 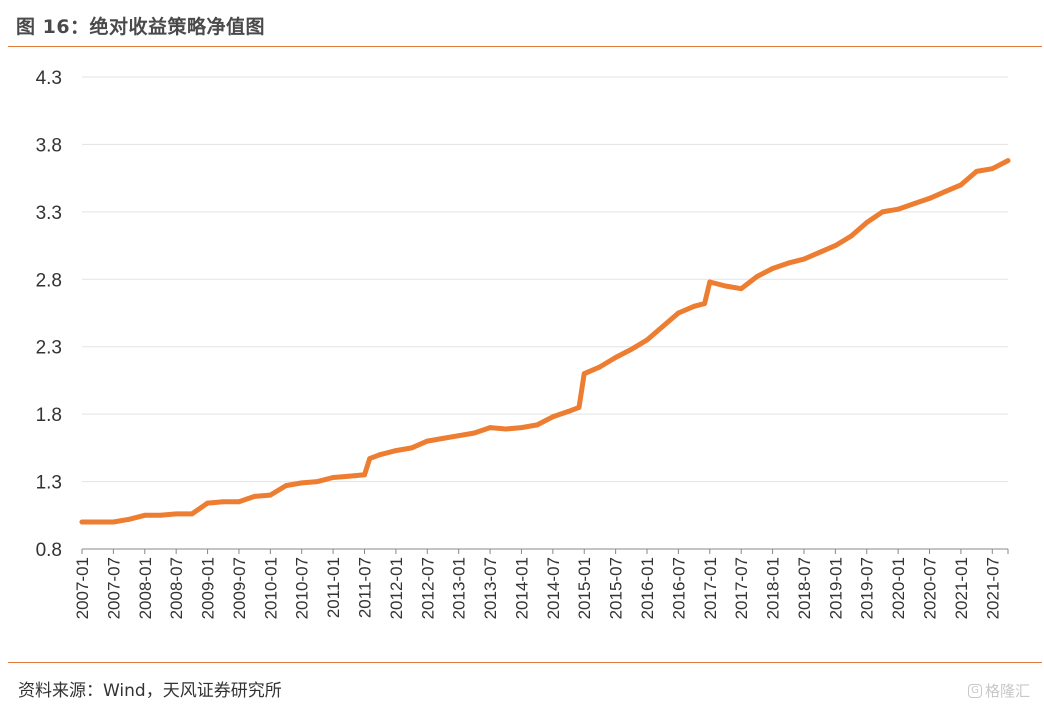 I want to click on x-tick-label: 2014-01, so click(x=521, y=588).